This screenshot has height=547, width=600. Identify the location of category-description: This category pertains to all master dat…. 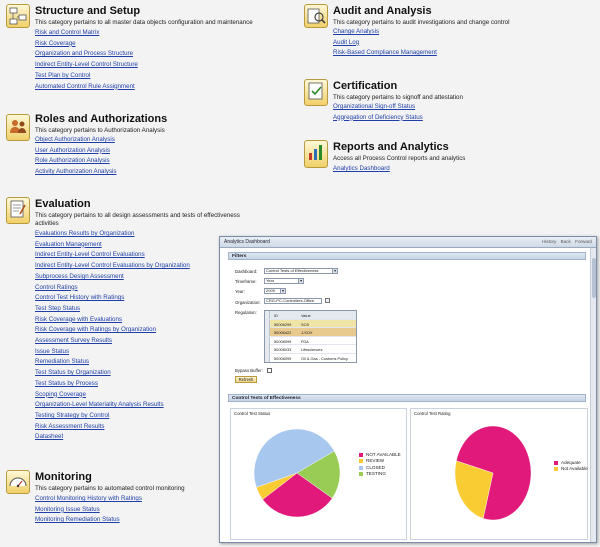
(144, 22).